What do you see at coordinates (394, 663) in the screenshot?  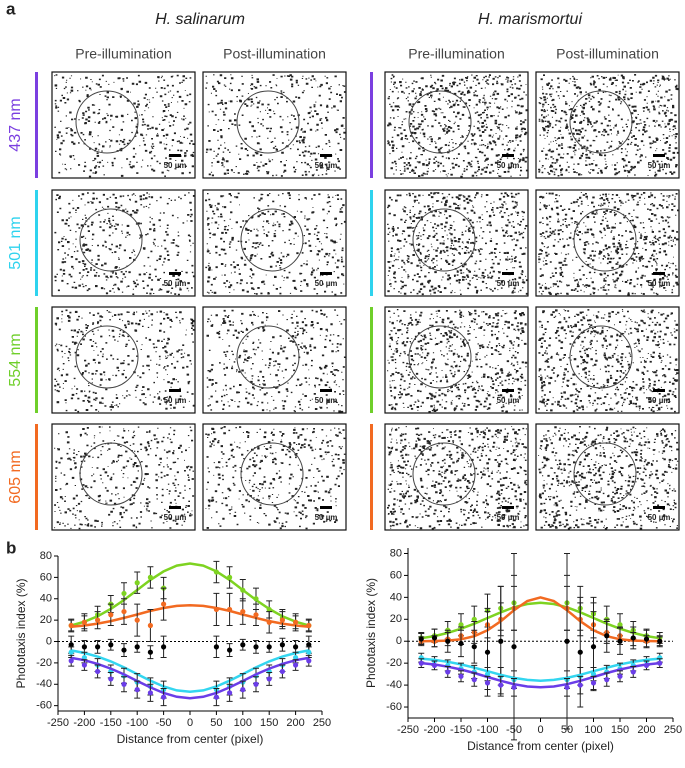 I see `y-tick-label: -20` at bounding box center [394, 663].